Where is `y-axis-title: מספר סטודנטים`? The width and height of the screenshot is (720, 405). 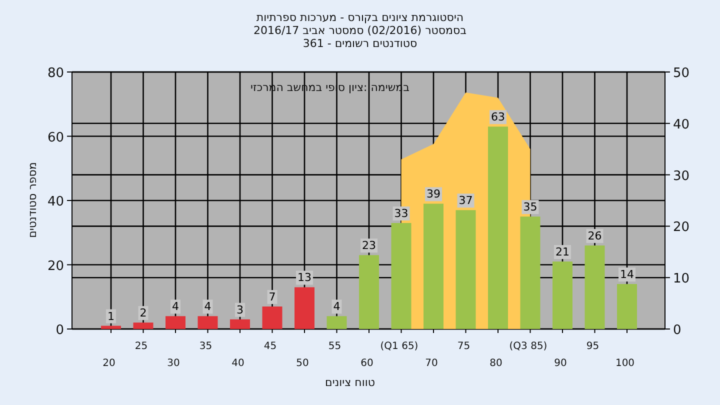 y-axis-title: מספר סטודנטים is located at coordinates (32, 200).